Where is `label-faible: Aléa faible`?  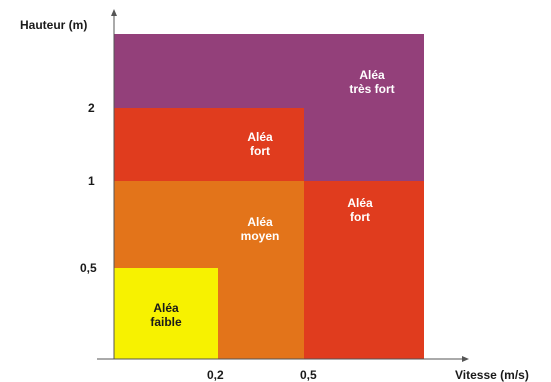 label-faible: Aléa faible is located at coordinates (166, 315).